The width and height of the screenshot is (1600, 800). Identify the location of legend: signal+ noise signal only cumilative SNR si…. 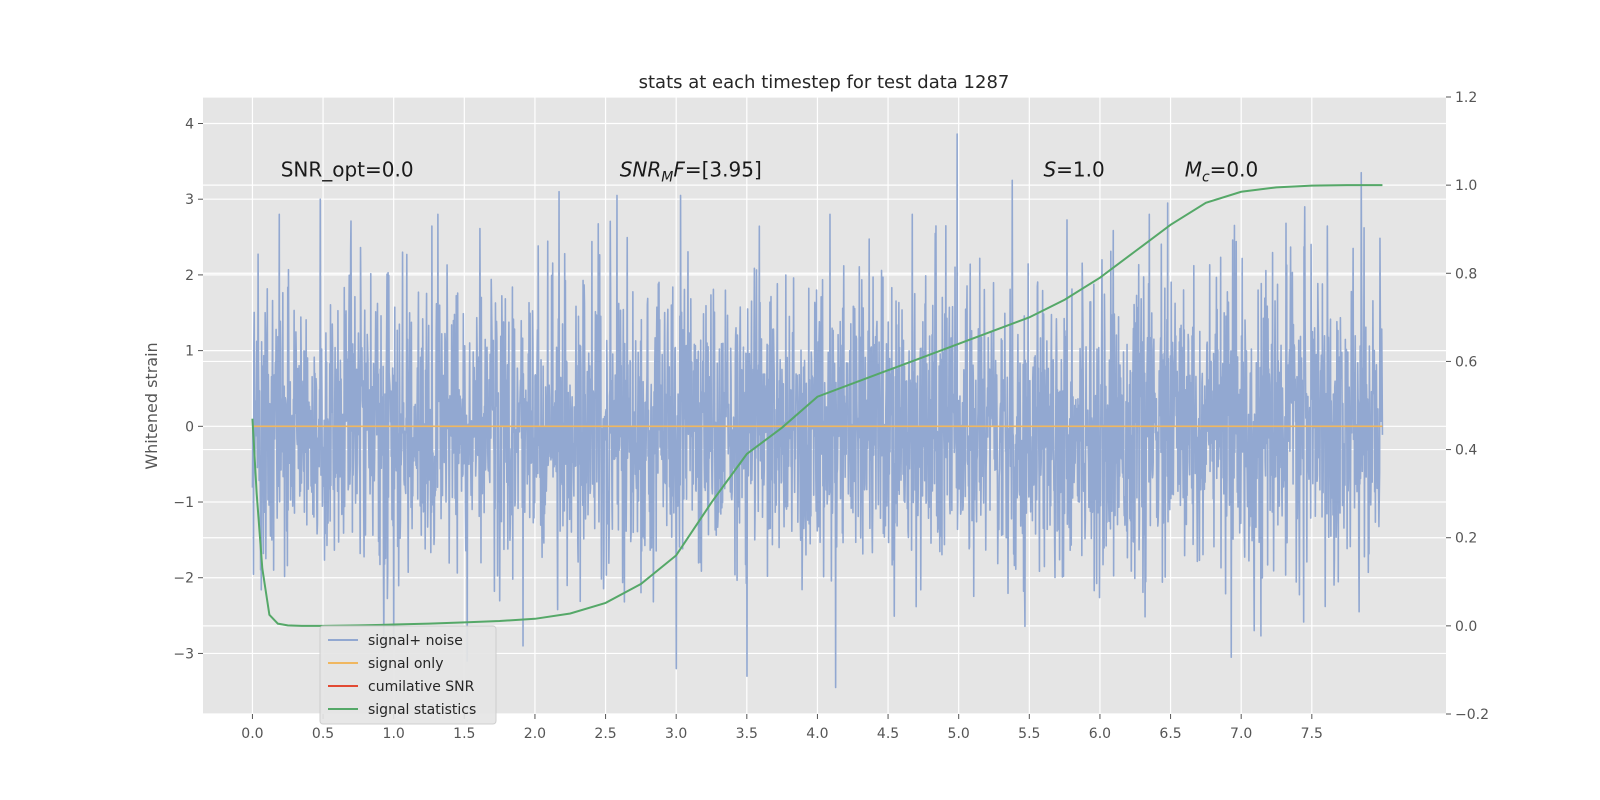
(408, 675).